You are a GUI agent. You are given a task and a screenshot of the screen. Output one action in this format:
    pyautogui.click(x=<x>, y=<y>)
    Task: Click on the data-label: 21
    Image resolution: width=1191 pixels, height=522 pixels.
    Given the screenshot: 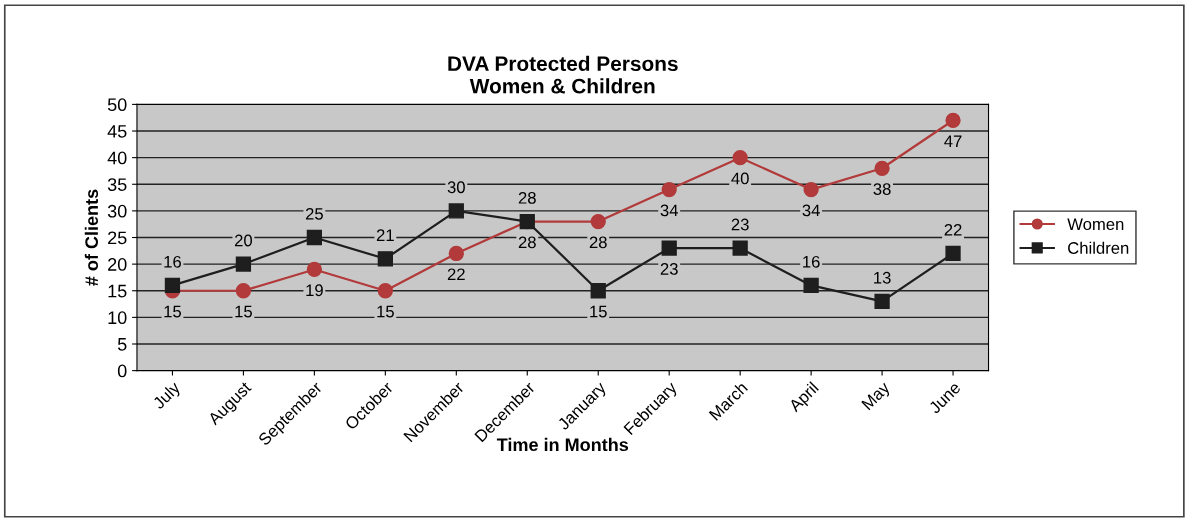 What is the action you would take?
    pyautogui.click(x=385, y=235)
    